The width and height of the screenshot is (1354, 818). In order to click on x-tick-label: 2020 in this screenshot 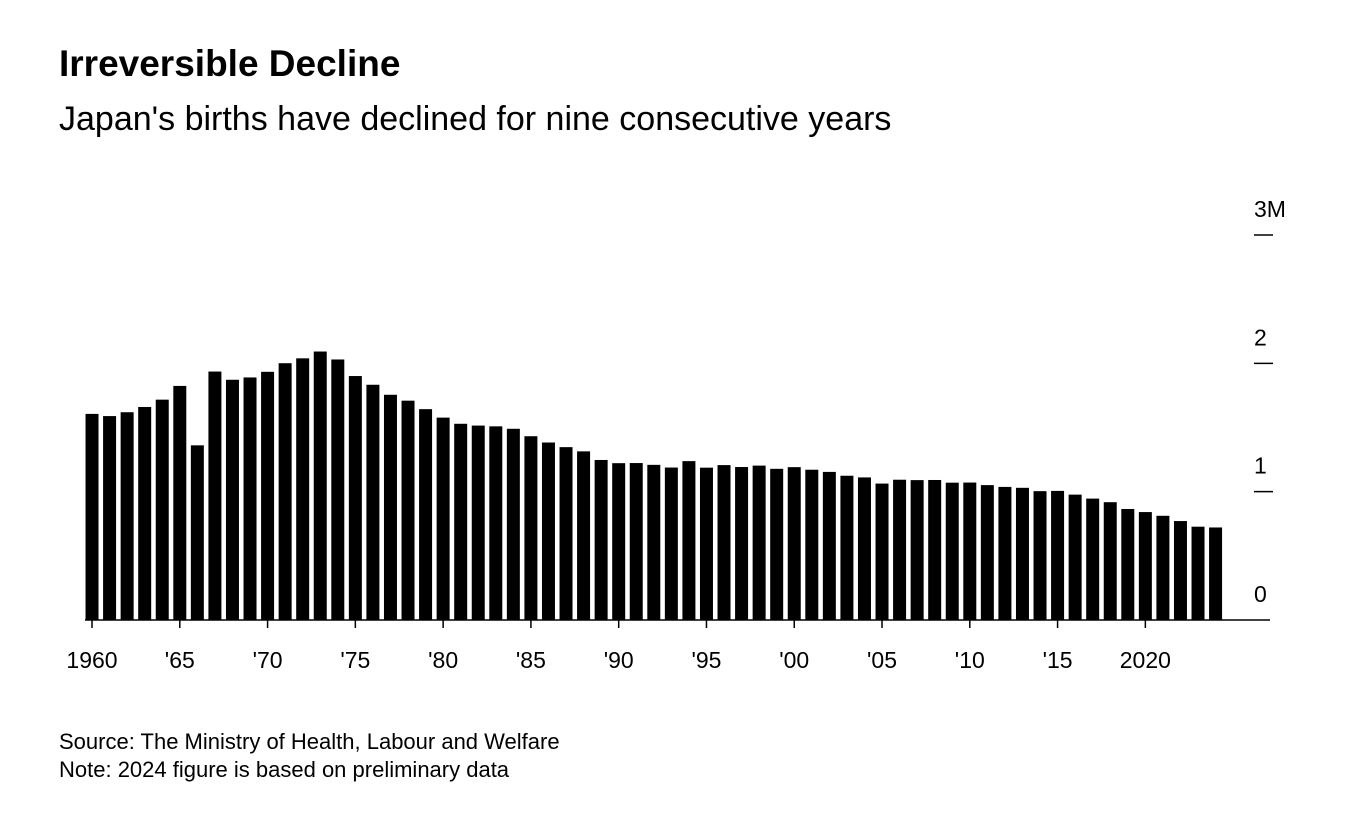, I will do `click(1145, 660)`.